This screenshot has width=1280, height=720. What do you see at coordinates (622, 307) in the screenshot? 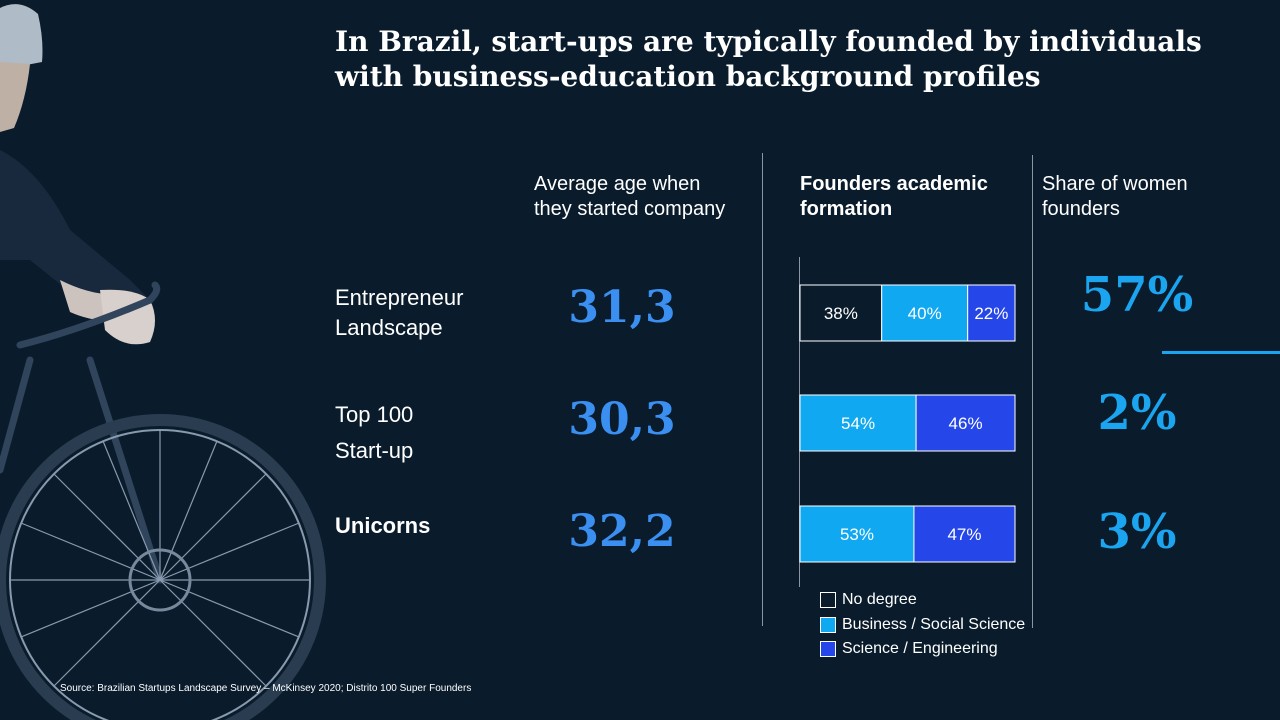
I see `age-value-entrepreneur-landscape: 31,3` at bounding box center [622, 307].